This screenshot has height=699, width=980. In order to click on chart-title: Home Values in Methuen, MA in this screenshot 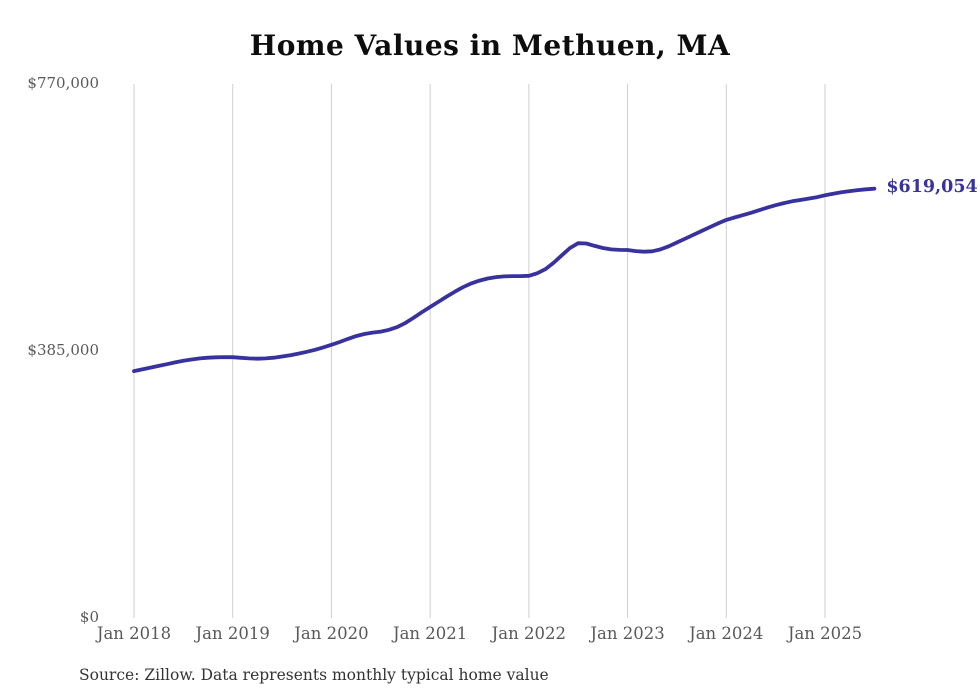, I will do `click(490, 45)`.